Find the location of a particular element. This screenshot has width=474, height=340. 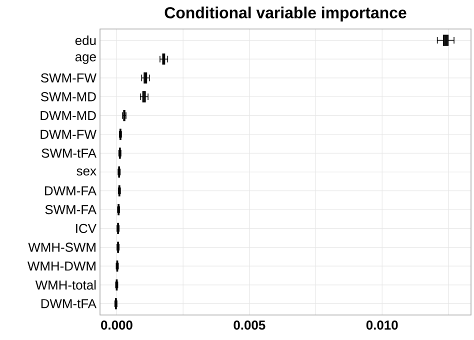

y-tick-label: WMH-SWM is located at coordinates (62, 247).